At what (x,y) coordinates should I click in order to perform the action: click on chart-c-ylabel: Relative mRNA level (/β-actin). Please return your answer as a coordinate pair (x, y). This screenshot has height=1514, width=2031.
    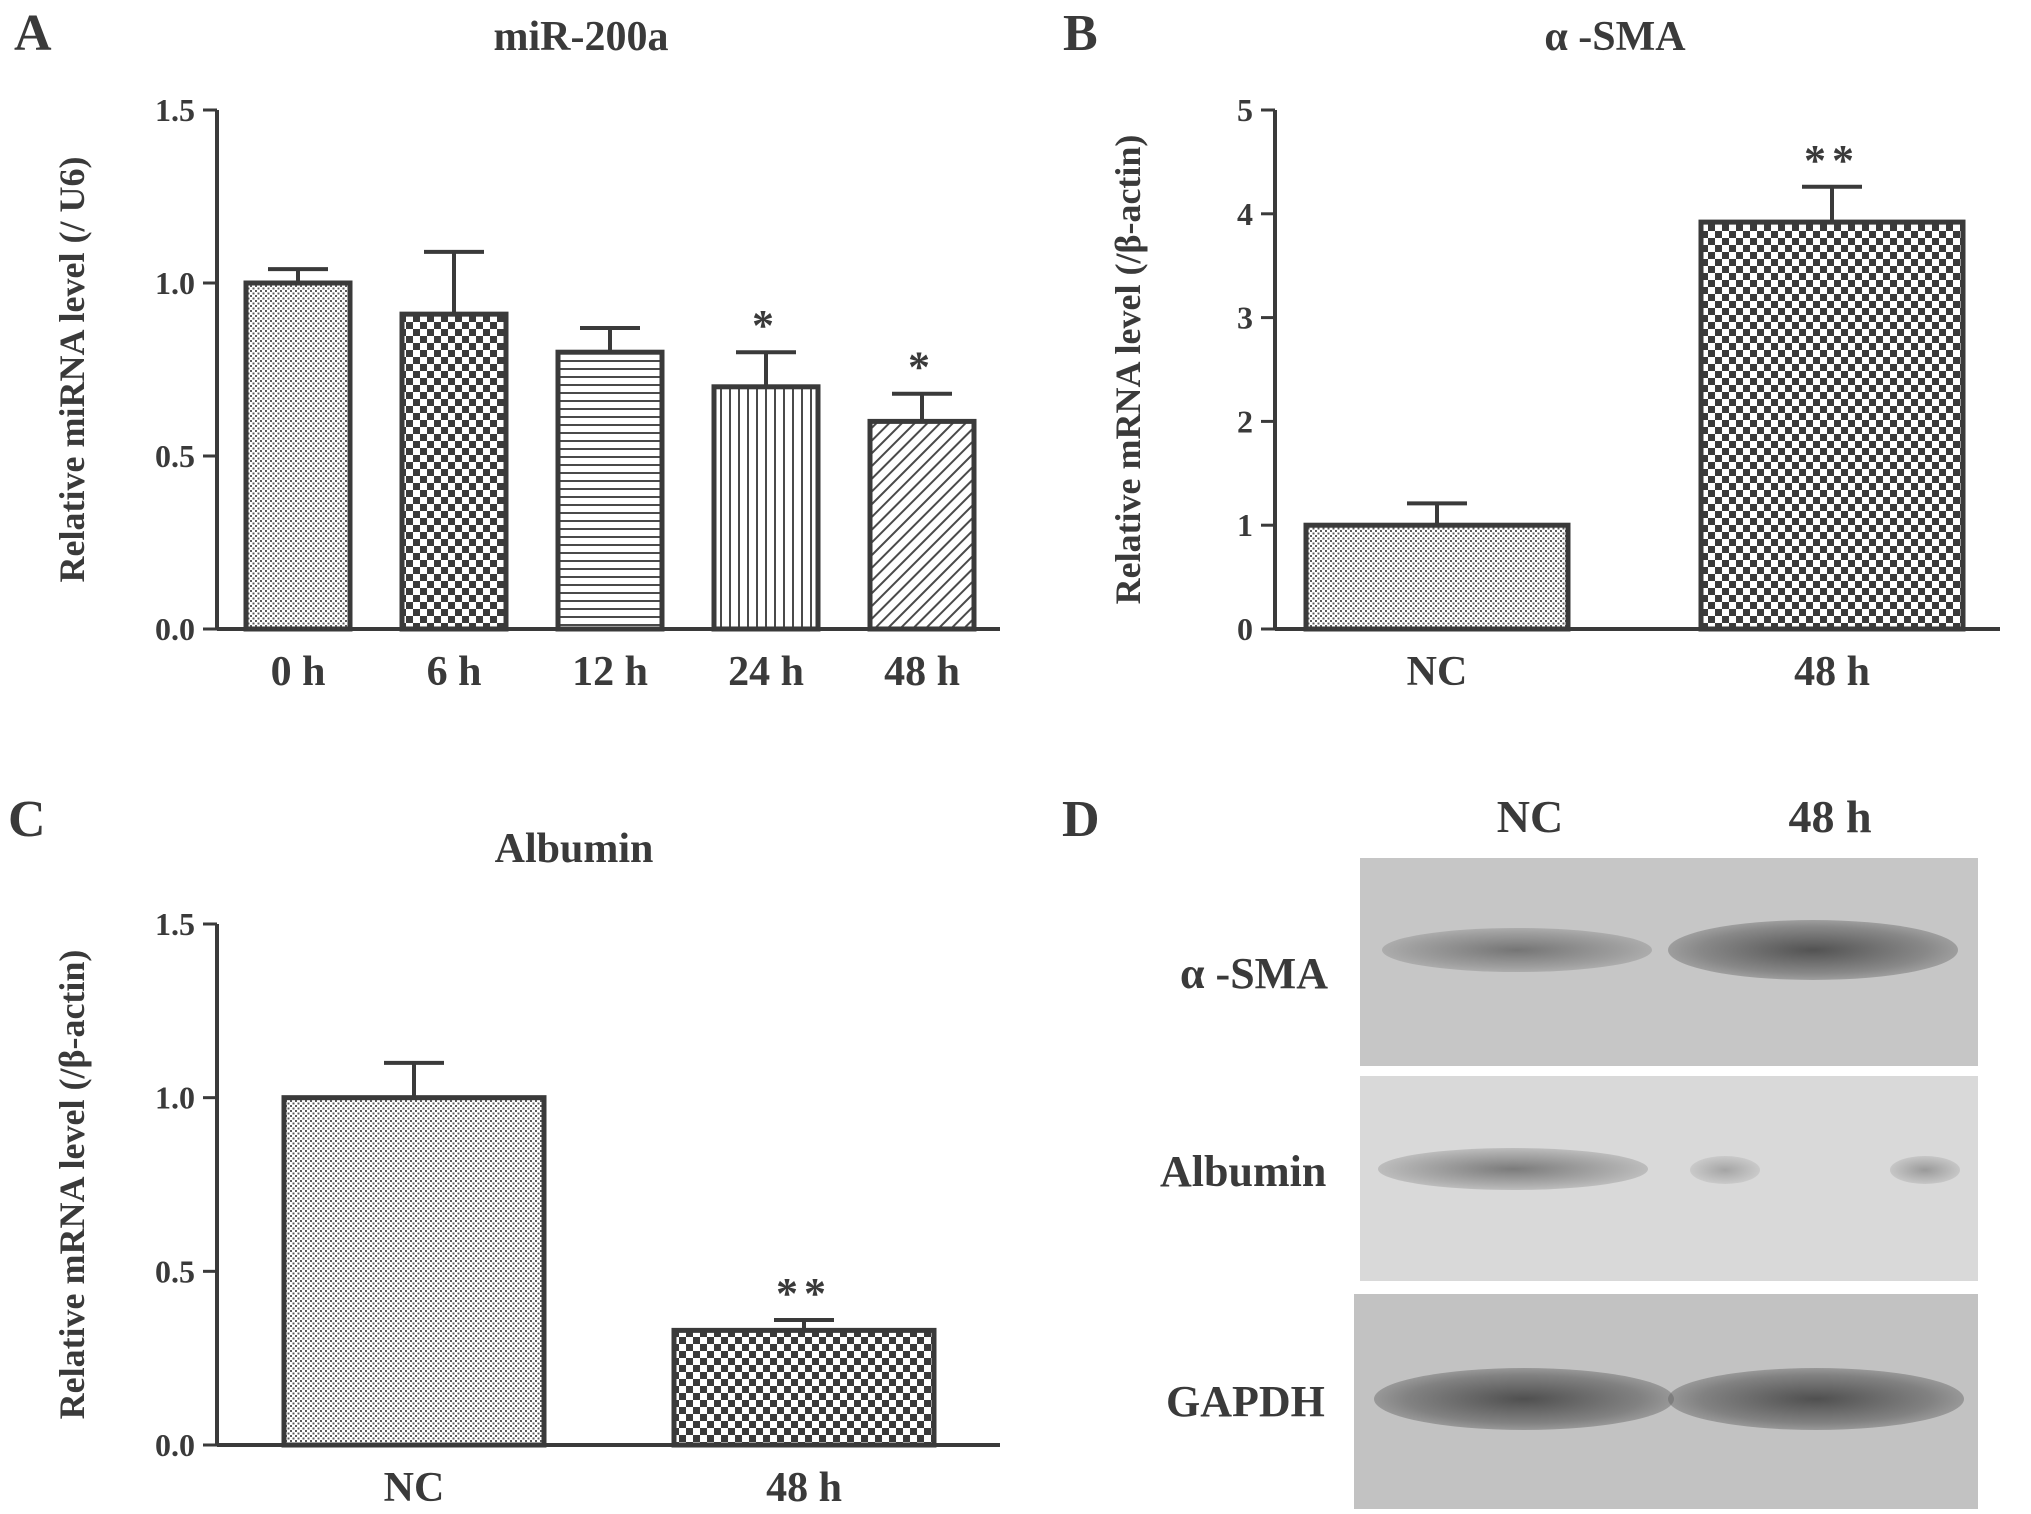
    Looking at the image, I should click on (72, 1185).